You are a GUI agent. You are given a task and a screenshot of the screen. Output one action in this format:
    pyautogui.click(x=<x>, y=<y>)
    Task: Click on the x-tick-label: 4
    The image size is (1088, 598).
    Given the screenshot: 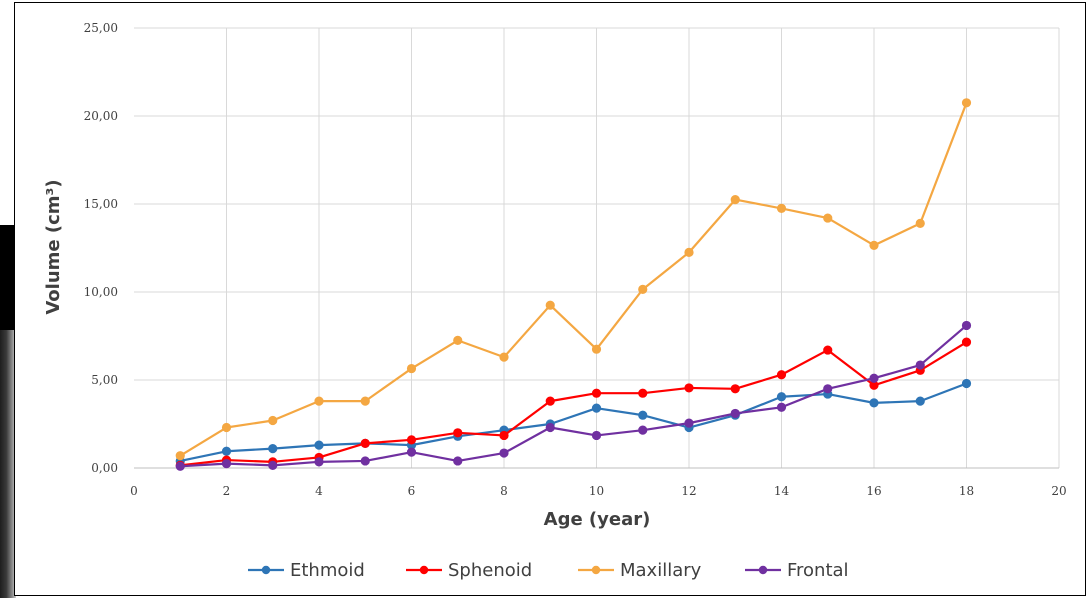 What is the action you would take?
    pyautogui.click(x=319, y=491)
    